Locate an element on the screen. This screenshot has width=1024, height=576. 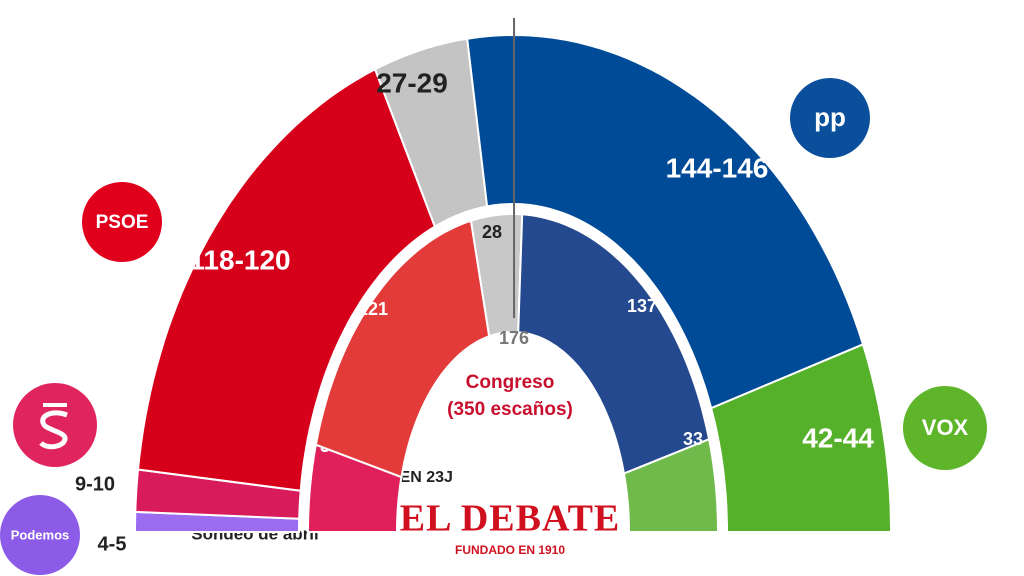
segment-label: 33 is located at coordinates (693, 439).